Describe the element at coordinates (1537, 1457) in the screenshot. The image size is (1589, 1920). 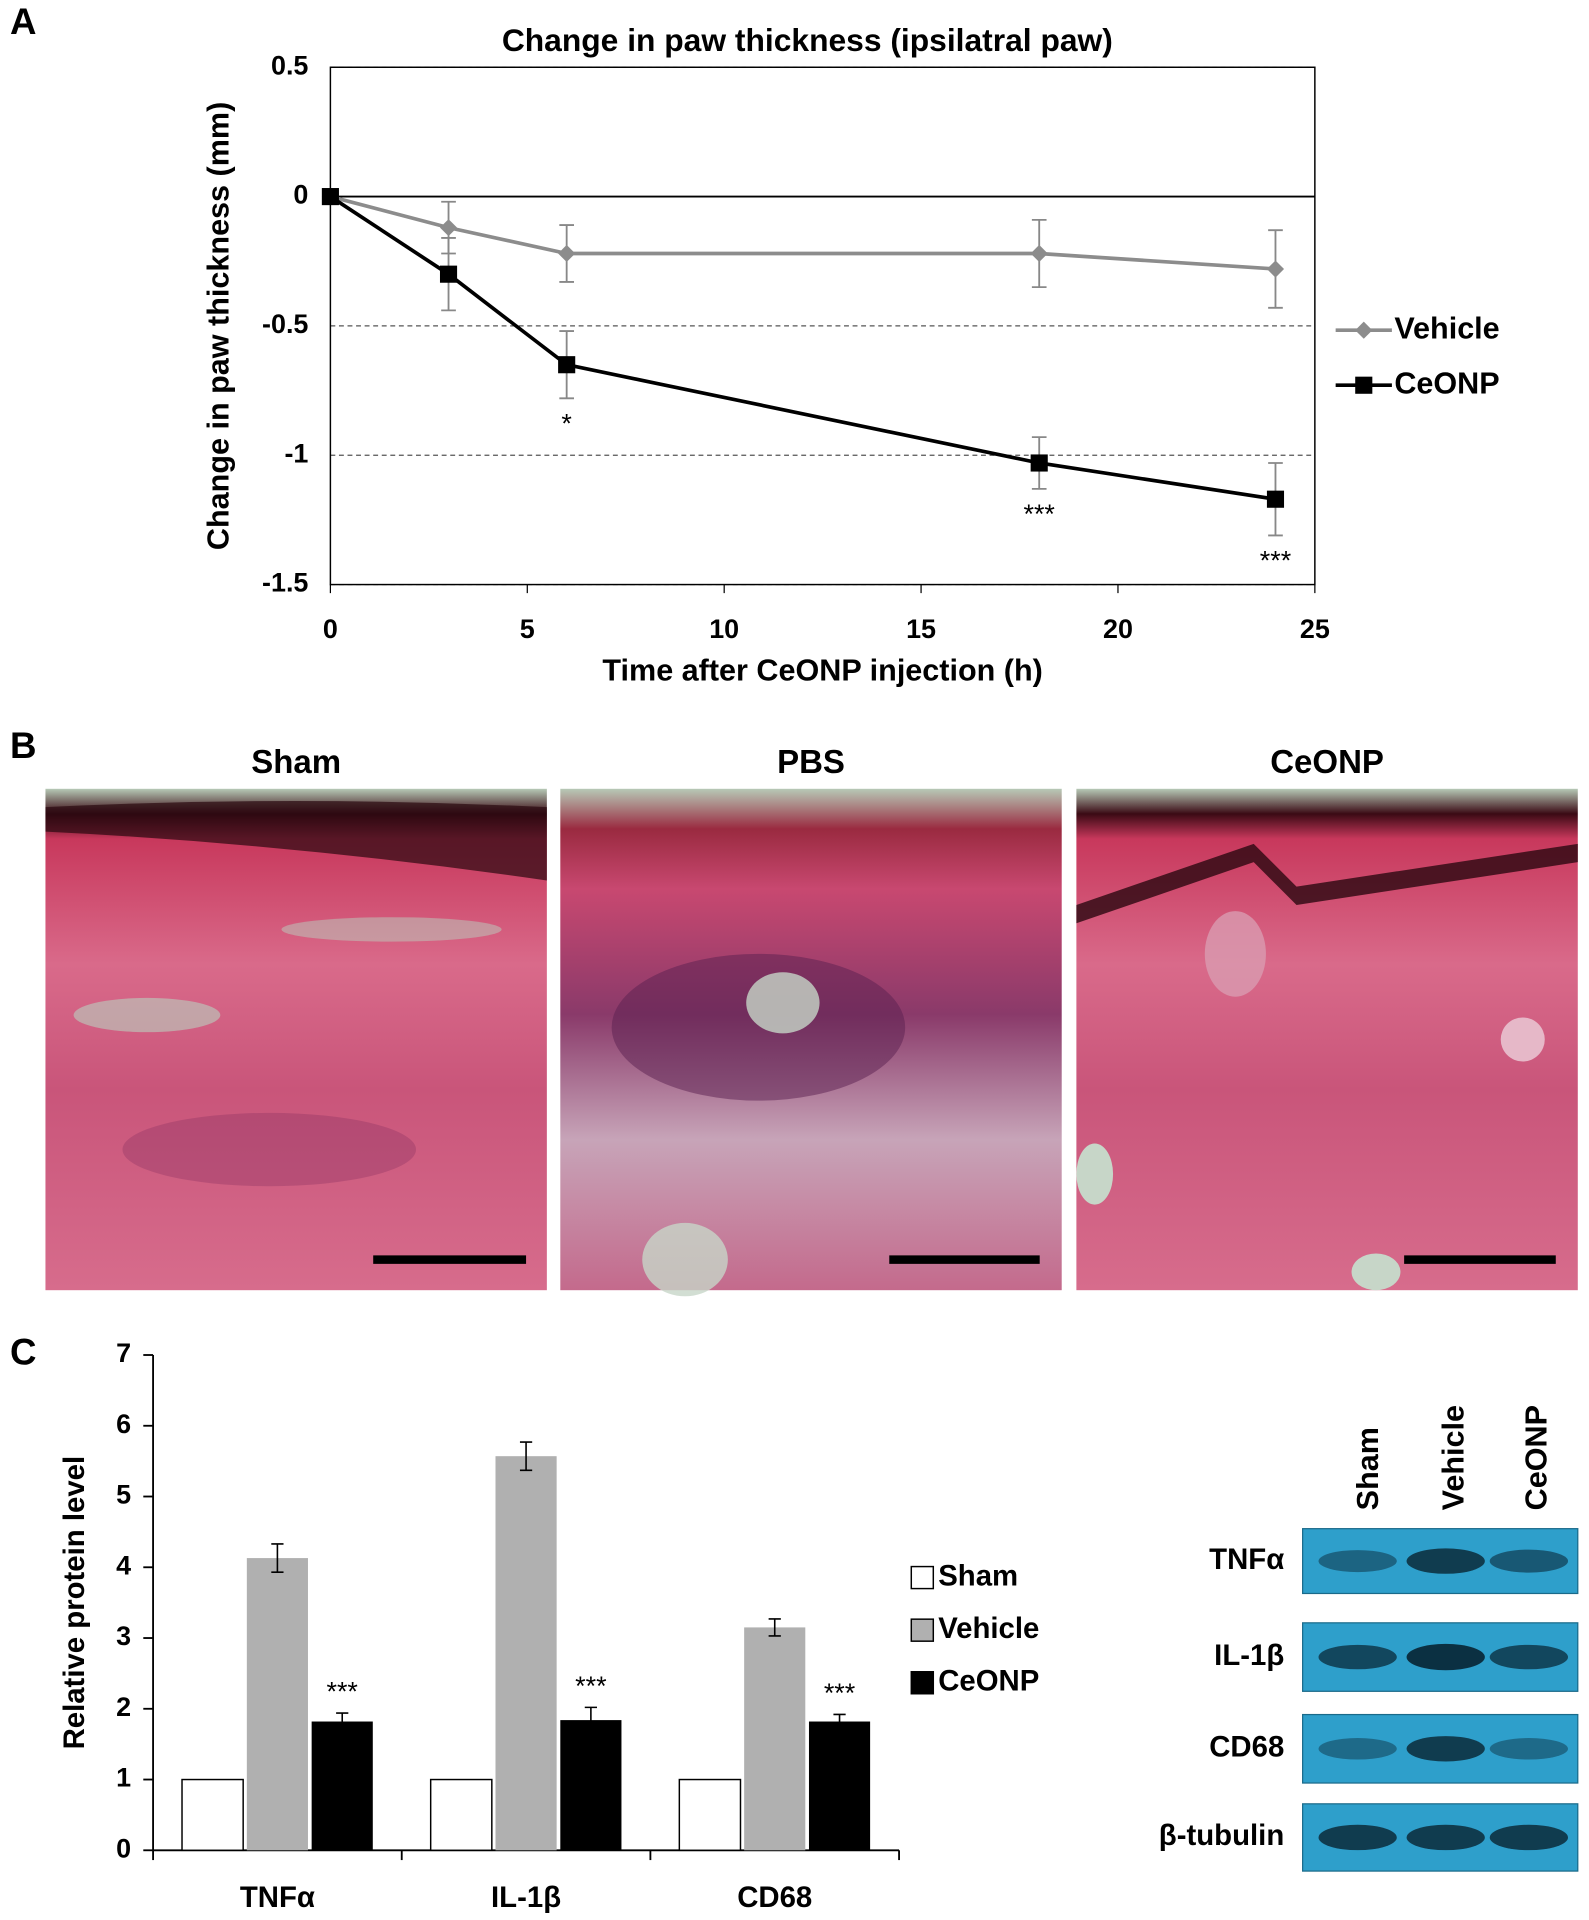
I see `lane-label: CeONP` at that location.